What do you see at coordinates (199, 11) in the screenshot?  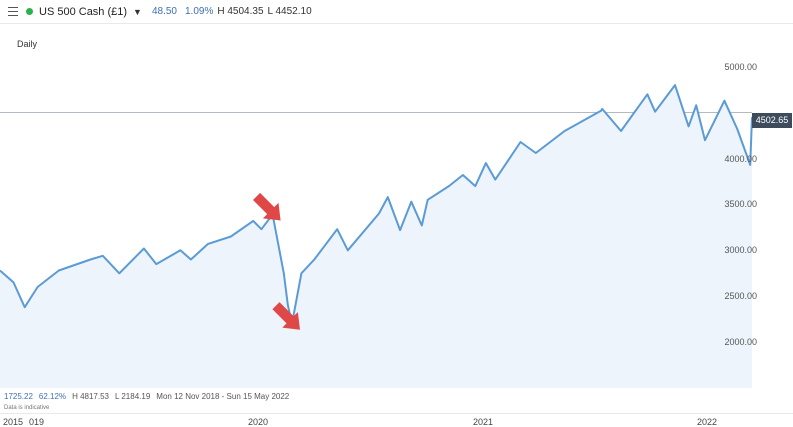 I see `price-change-percent: 1.09%` at bounding box center [199, 11].